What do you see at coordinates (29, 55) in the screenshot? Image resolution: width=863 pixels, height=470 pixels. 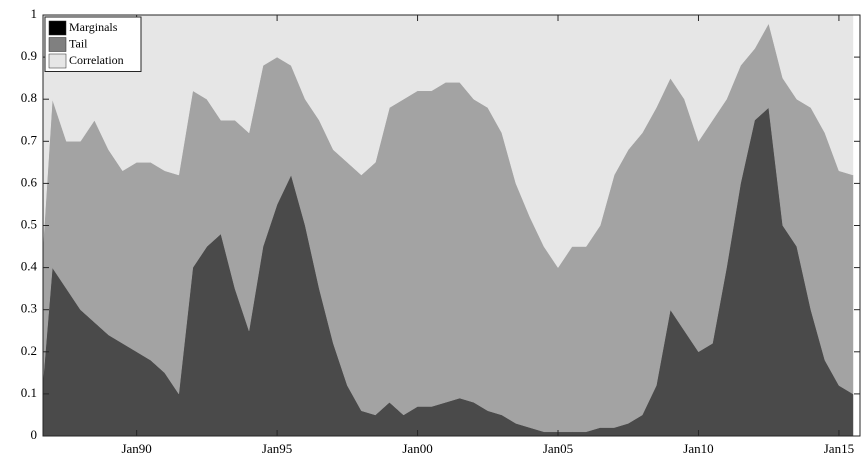 I see `y-tick-label: 0.9` at bounding box center [29, 55].